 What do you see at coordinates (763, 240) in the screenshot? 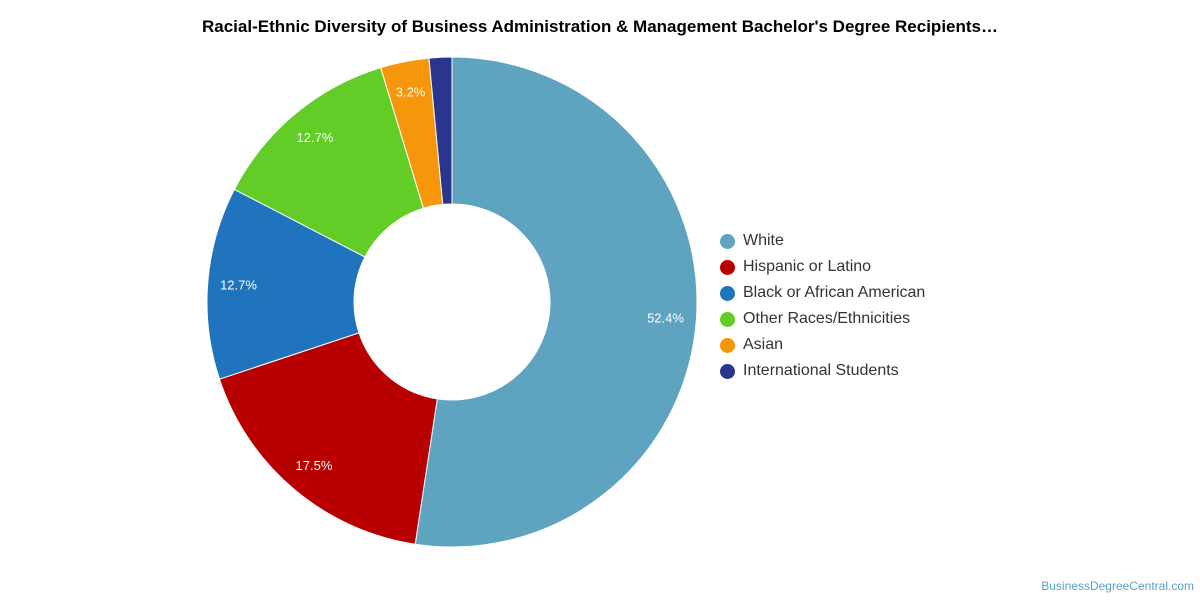
I see `legend-label: White` at bounding box center [763, 240].